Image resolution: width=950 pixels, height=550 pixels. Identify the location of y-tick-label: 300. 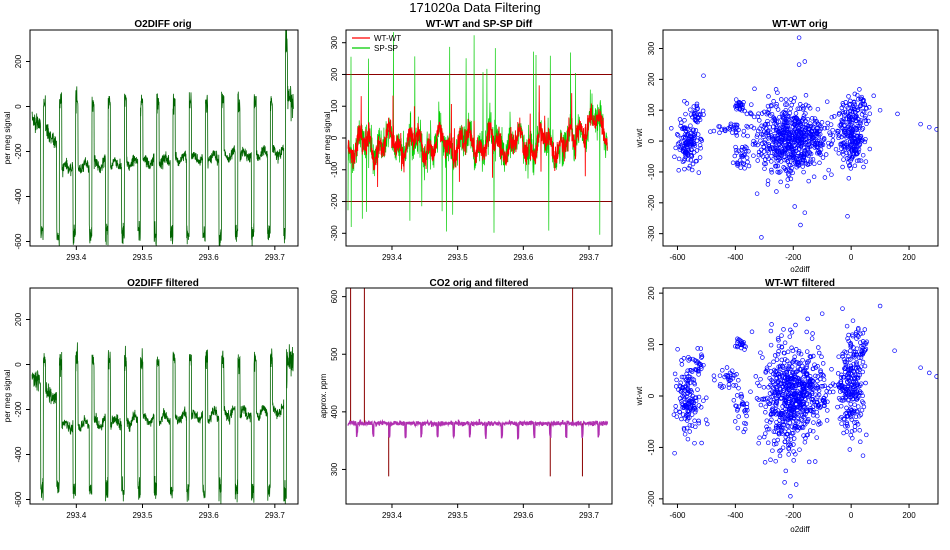
(334, 42).